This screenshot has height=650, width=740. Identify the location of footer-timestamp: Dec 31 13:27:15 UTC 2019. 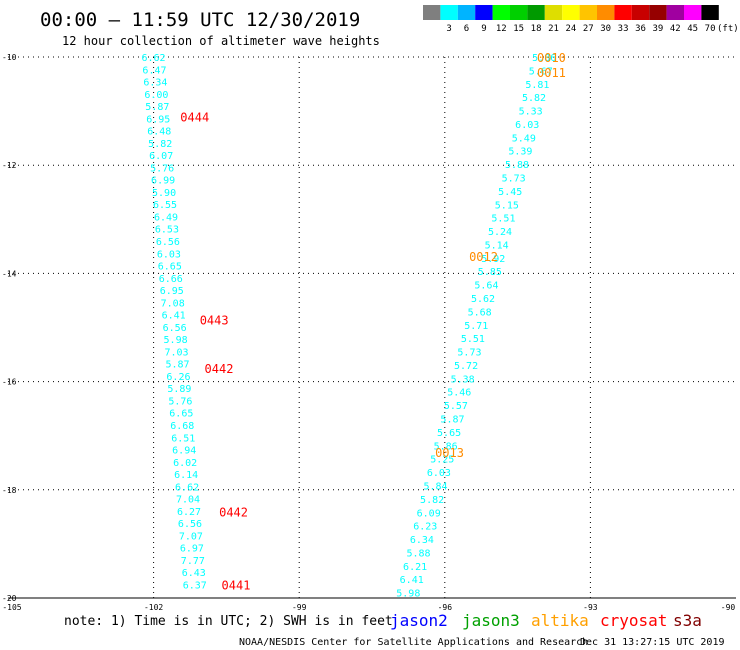
(652, 642).